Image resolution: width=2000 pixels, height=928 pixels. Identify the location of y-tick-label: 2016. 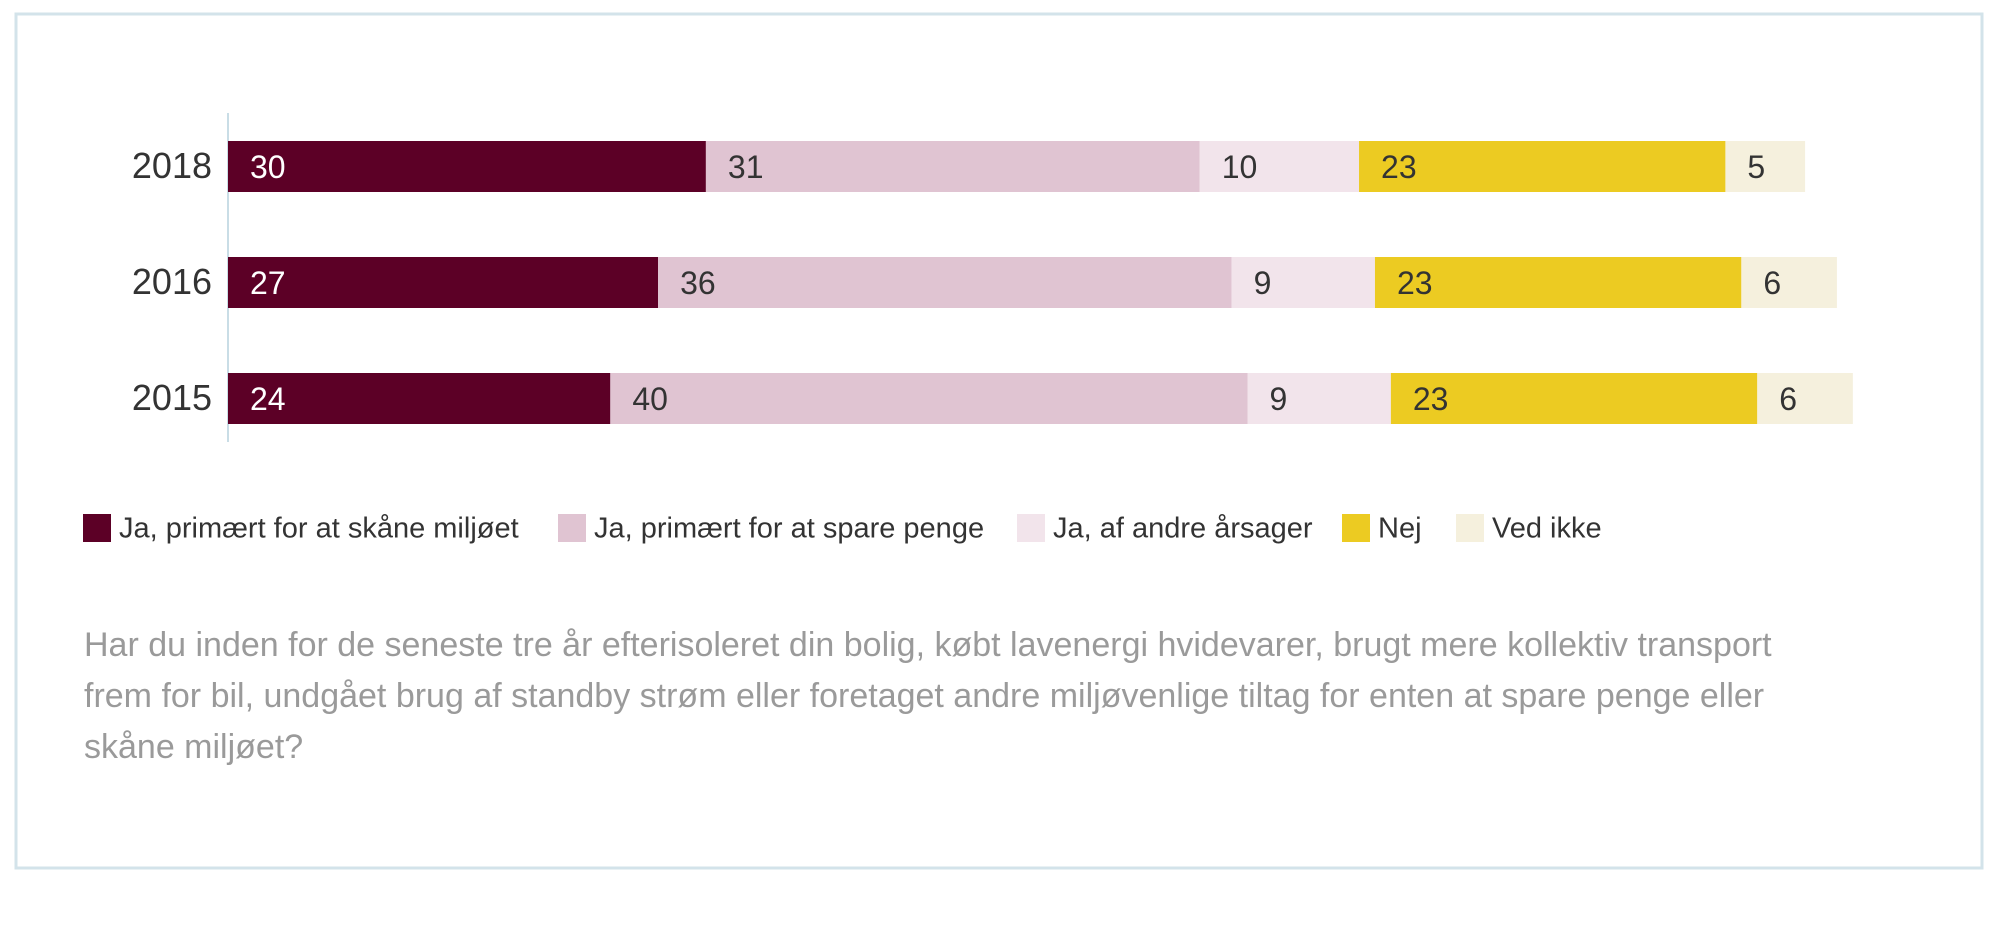
(172, 281).